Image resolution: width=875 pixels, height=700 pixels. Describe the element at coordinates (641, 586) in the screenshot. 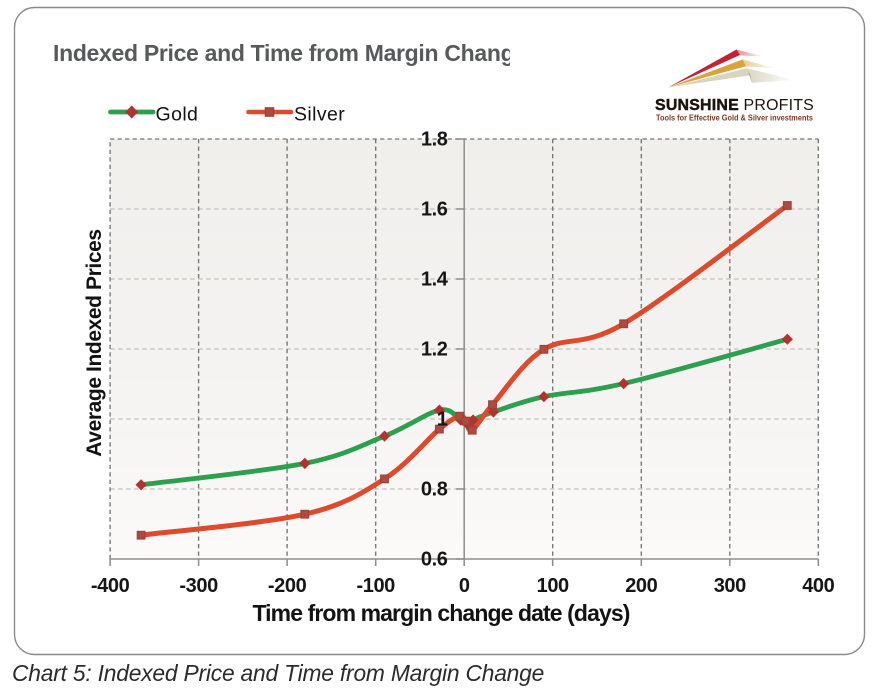

I see `svg-text: 200` at that location.